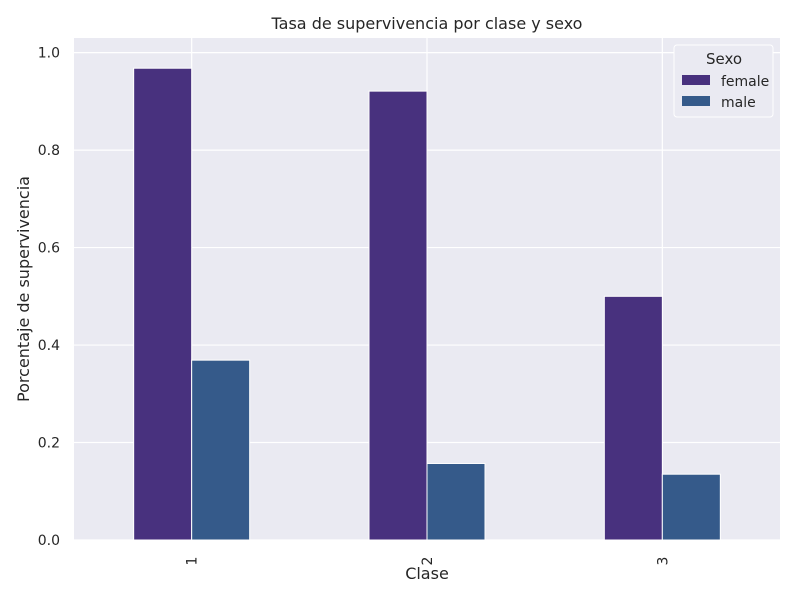 The height and width of the screenshot is (600, 800). What do you see at coordinates (738, 103) in the screenshot?
I see `legend-label-male: male` at bounding box center [738, 103].